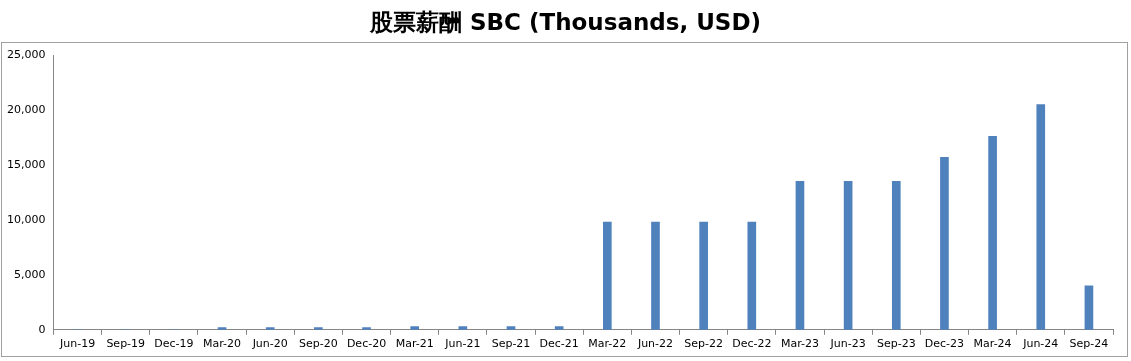 This screenshot has width=1131, height=361. I want to click on y-tick-label: 10,000, so click(26, 219).